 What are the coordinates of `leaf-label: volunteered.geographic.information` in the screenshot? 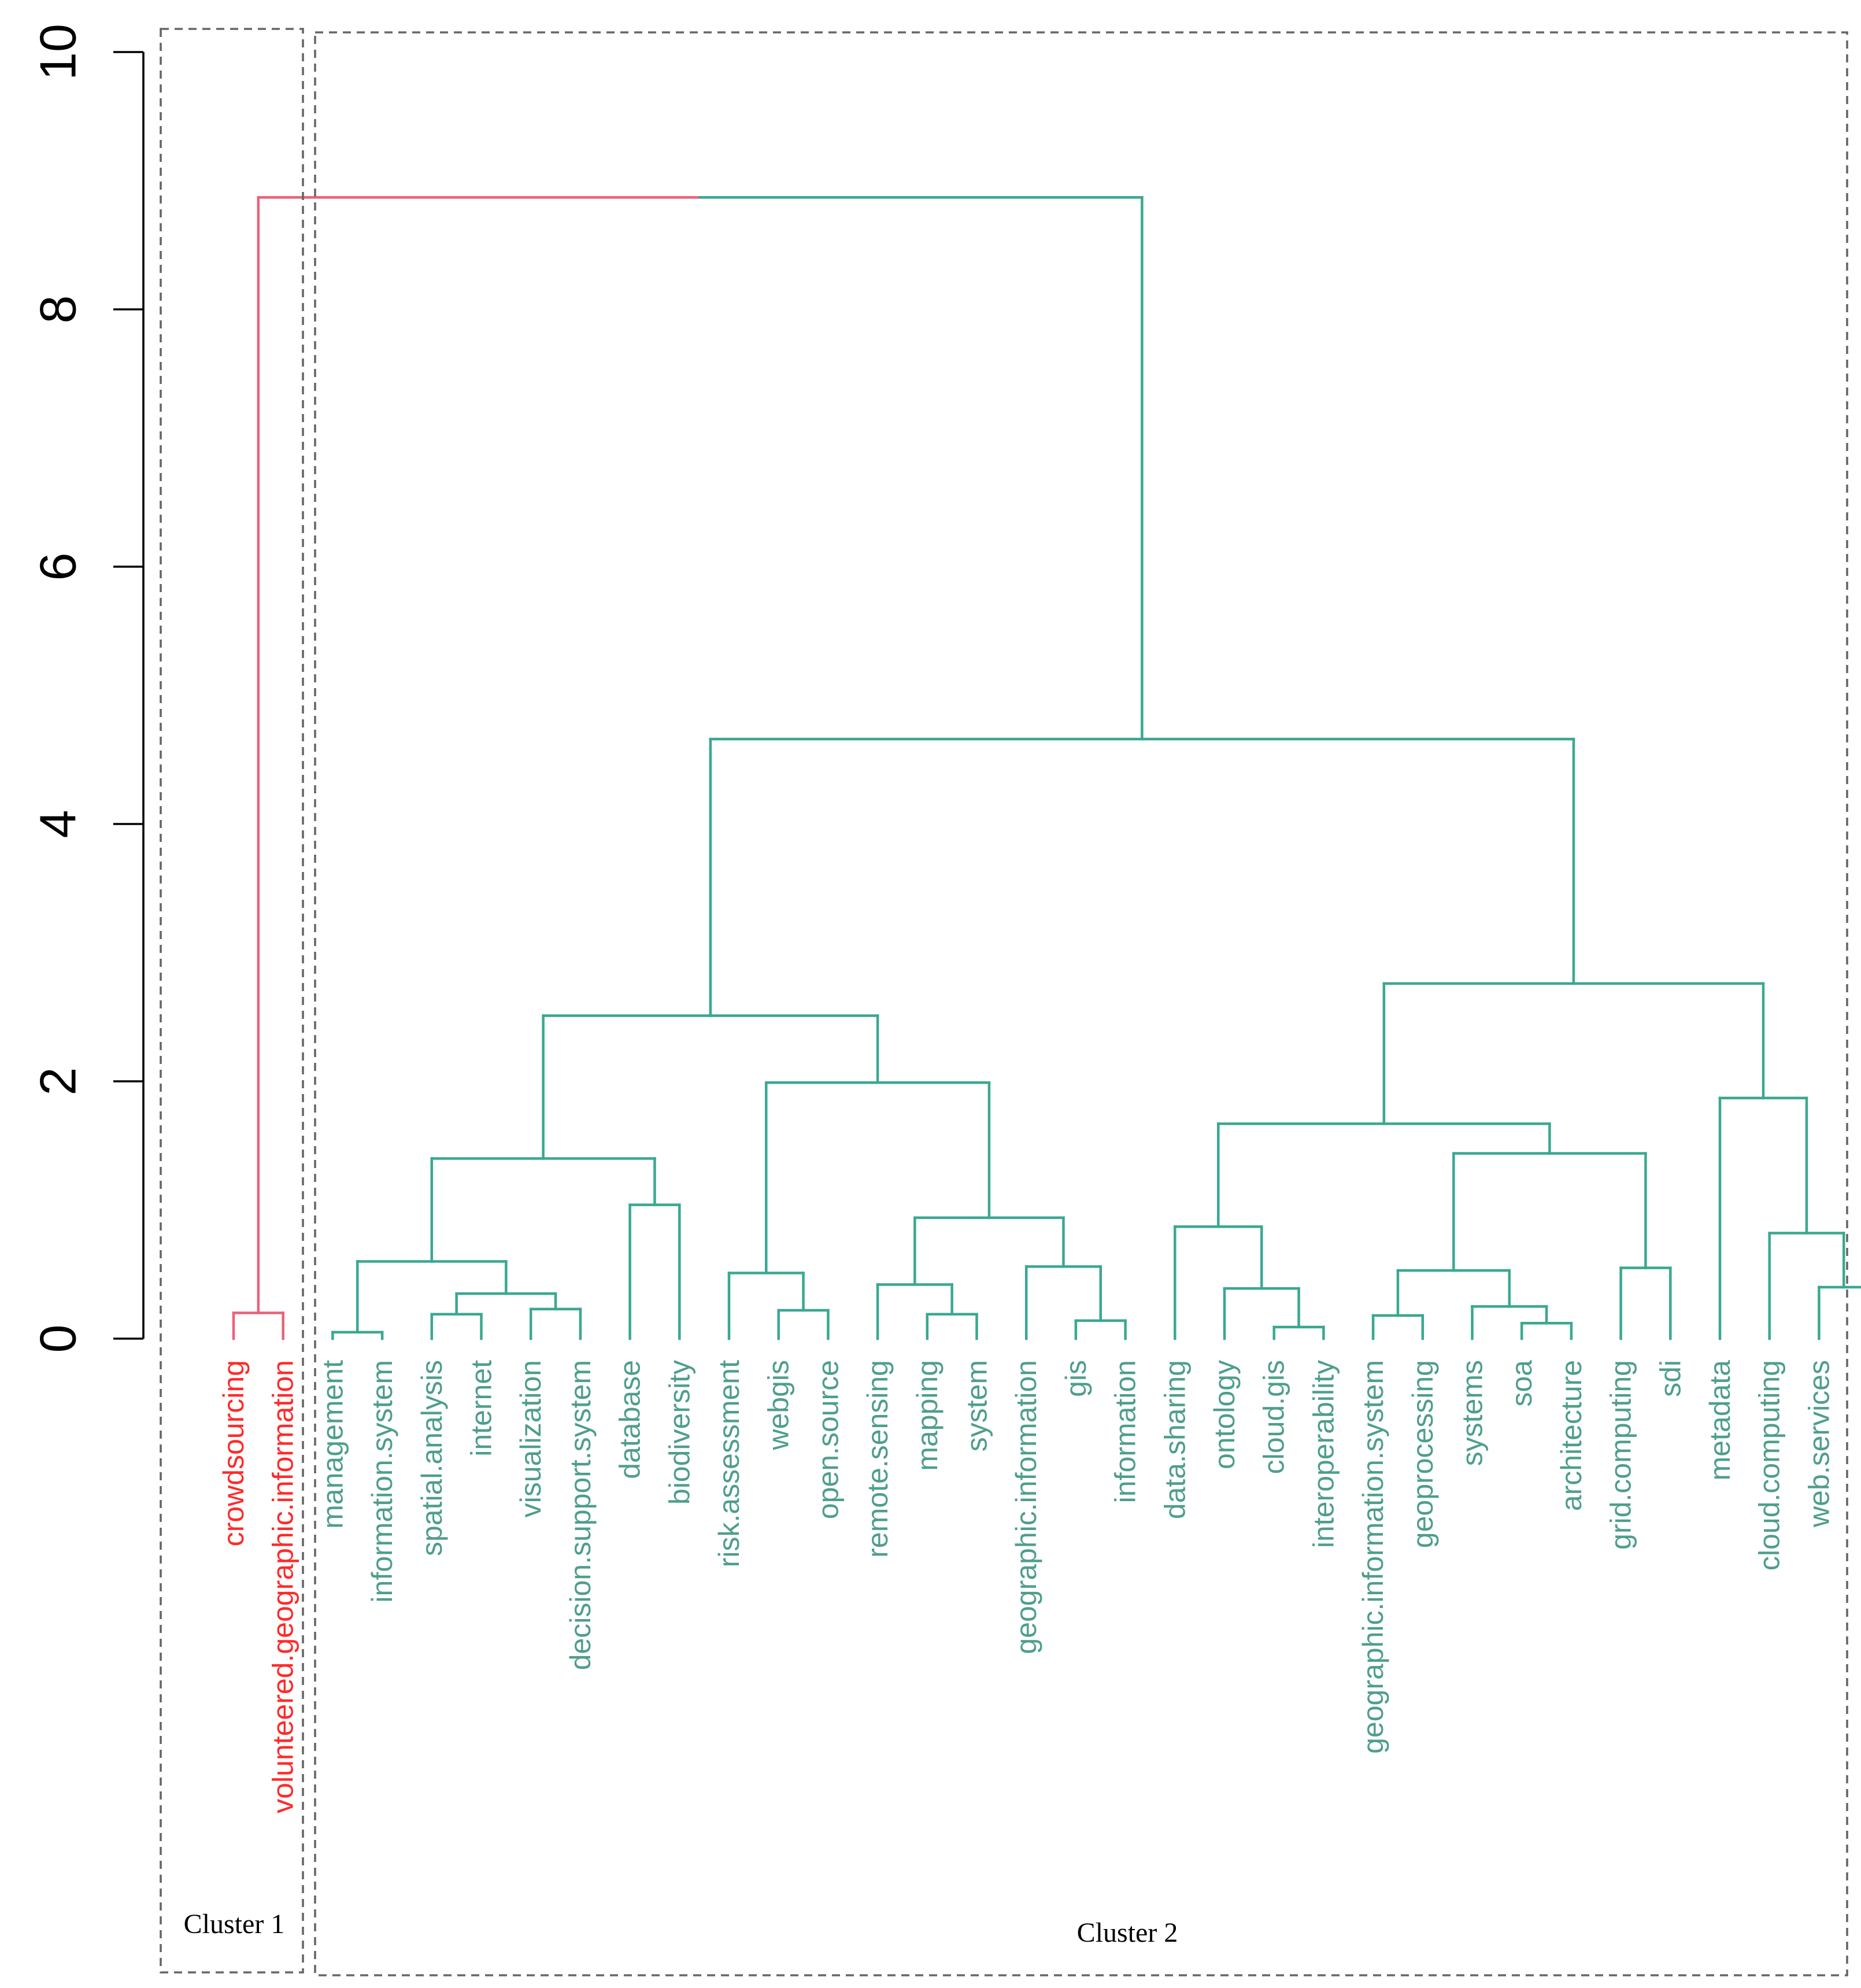 It's located at (283, 1587).